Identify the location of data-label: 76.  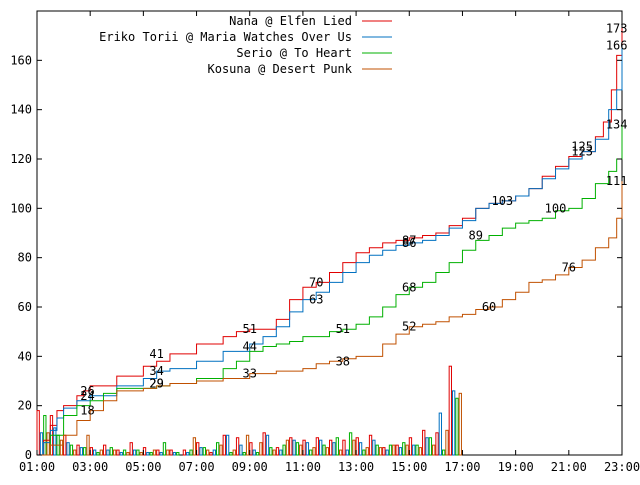
(569, 268).